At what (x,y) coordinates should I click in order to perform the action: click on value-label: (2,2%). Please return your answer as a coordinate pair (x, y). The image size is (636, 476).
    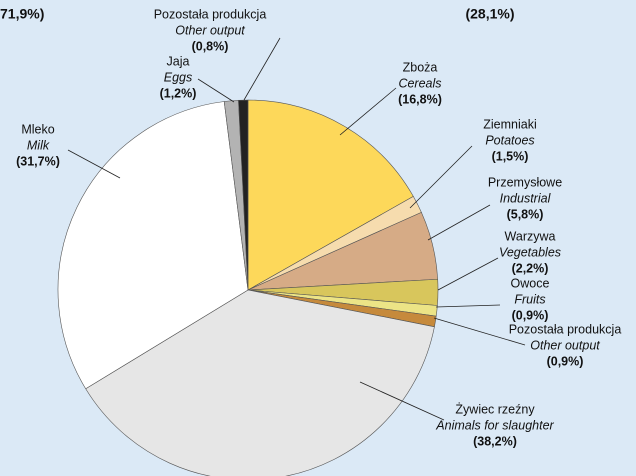
    Looking at the image, I should click on (530, 268).